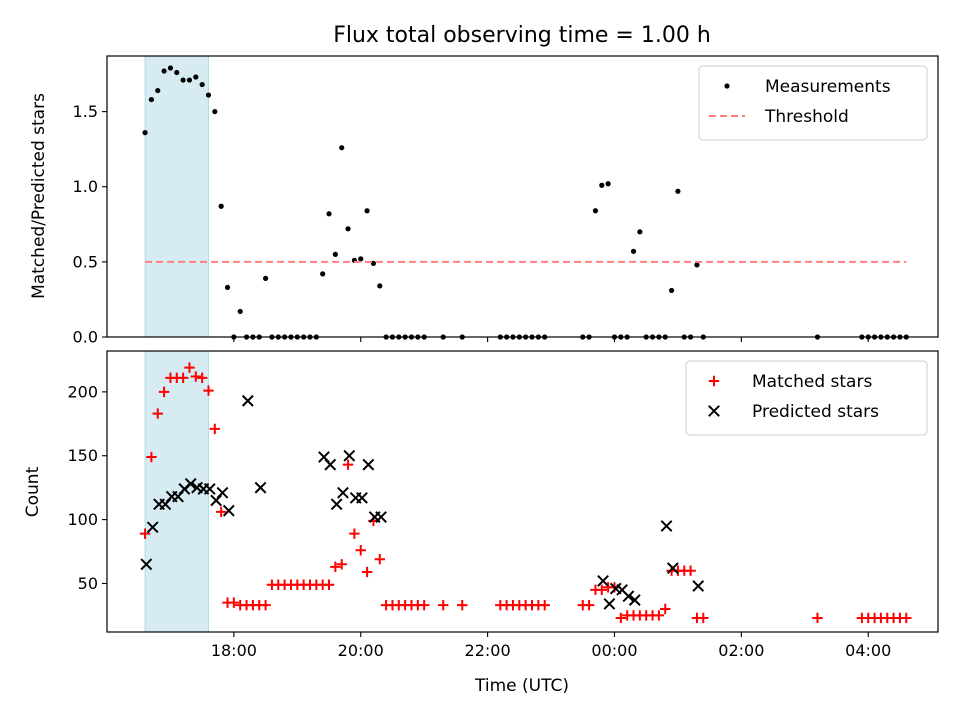  Describe the element at coordinates (176, 196) in the screenshot. I see `top-highlight-span` at that location.